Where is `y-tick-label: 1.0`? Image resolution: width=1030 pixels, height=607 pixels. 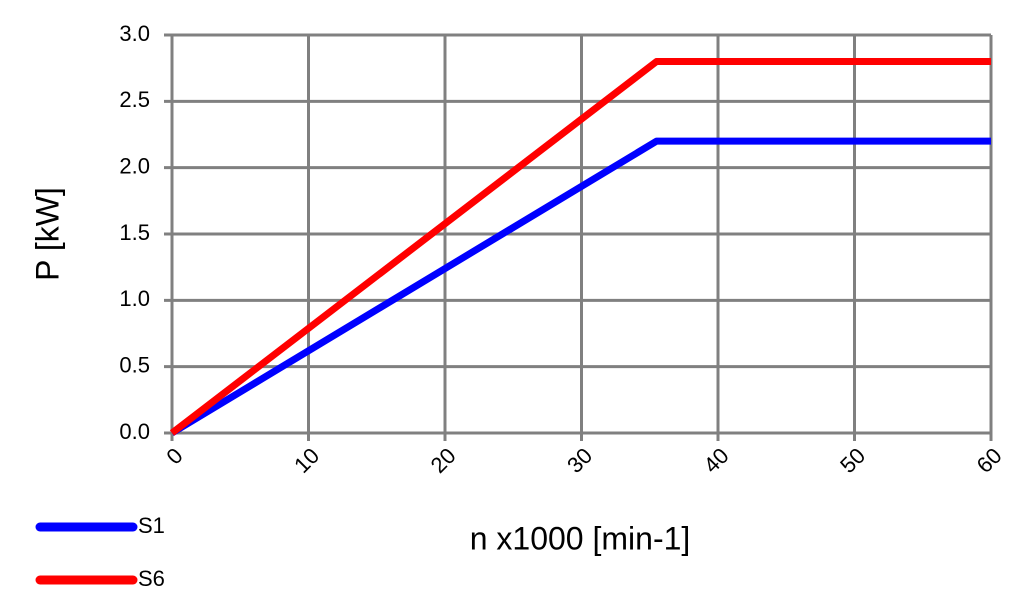 y-tick-label: 1.0 is located at coordinates (134, 298).